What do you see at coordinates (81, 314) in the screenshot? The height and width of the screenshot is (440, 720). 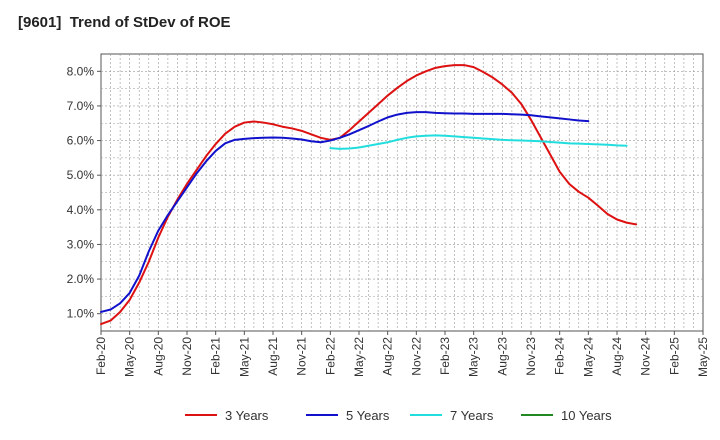 I see `y-tick-label: 1.0%` at bounding box center [81, 314].